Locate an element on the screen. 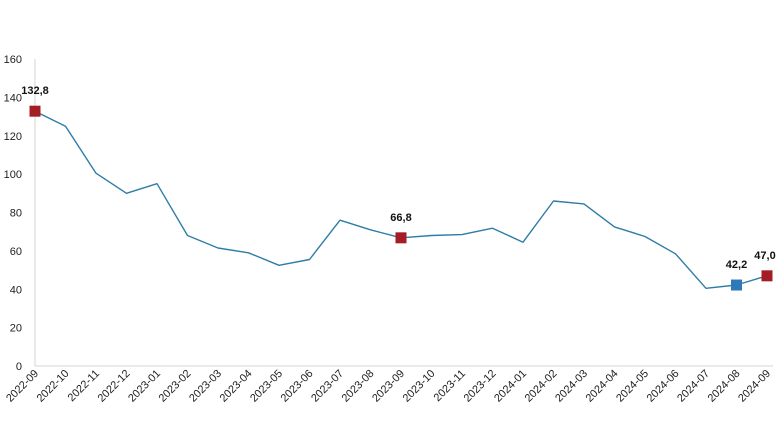 The image size is (780, 440). x-tick-label: 2024-07 is located at coordinates (693, 386).